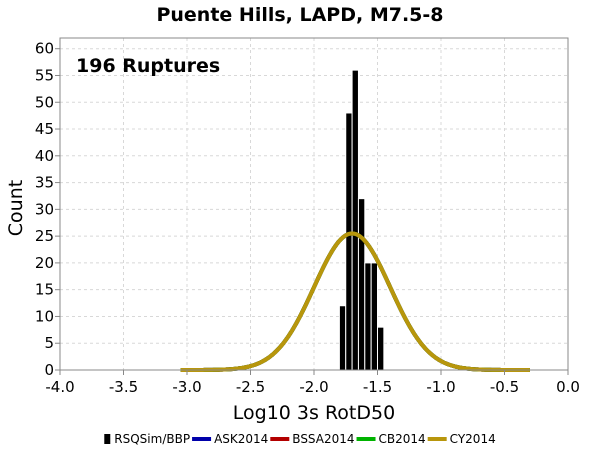 The image size is (600, 450). Describe the element at coordinates (250, 387) in the screenshot. I see `x-tick-label: -2.5` at that location.